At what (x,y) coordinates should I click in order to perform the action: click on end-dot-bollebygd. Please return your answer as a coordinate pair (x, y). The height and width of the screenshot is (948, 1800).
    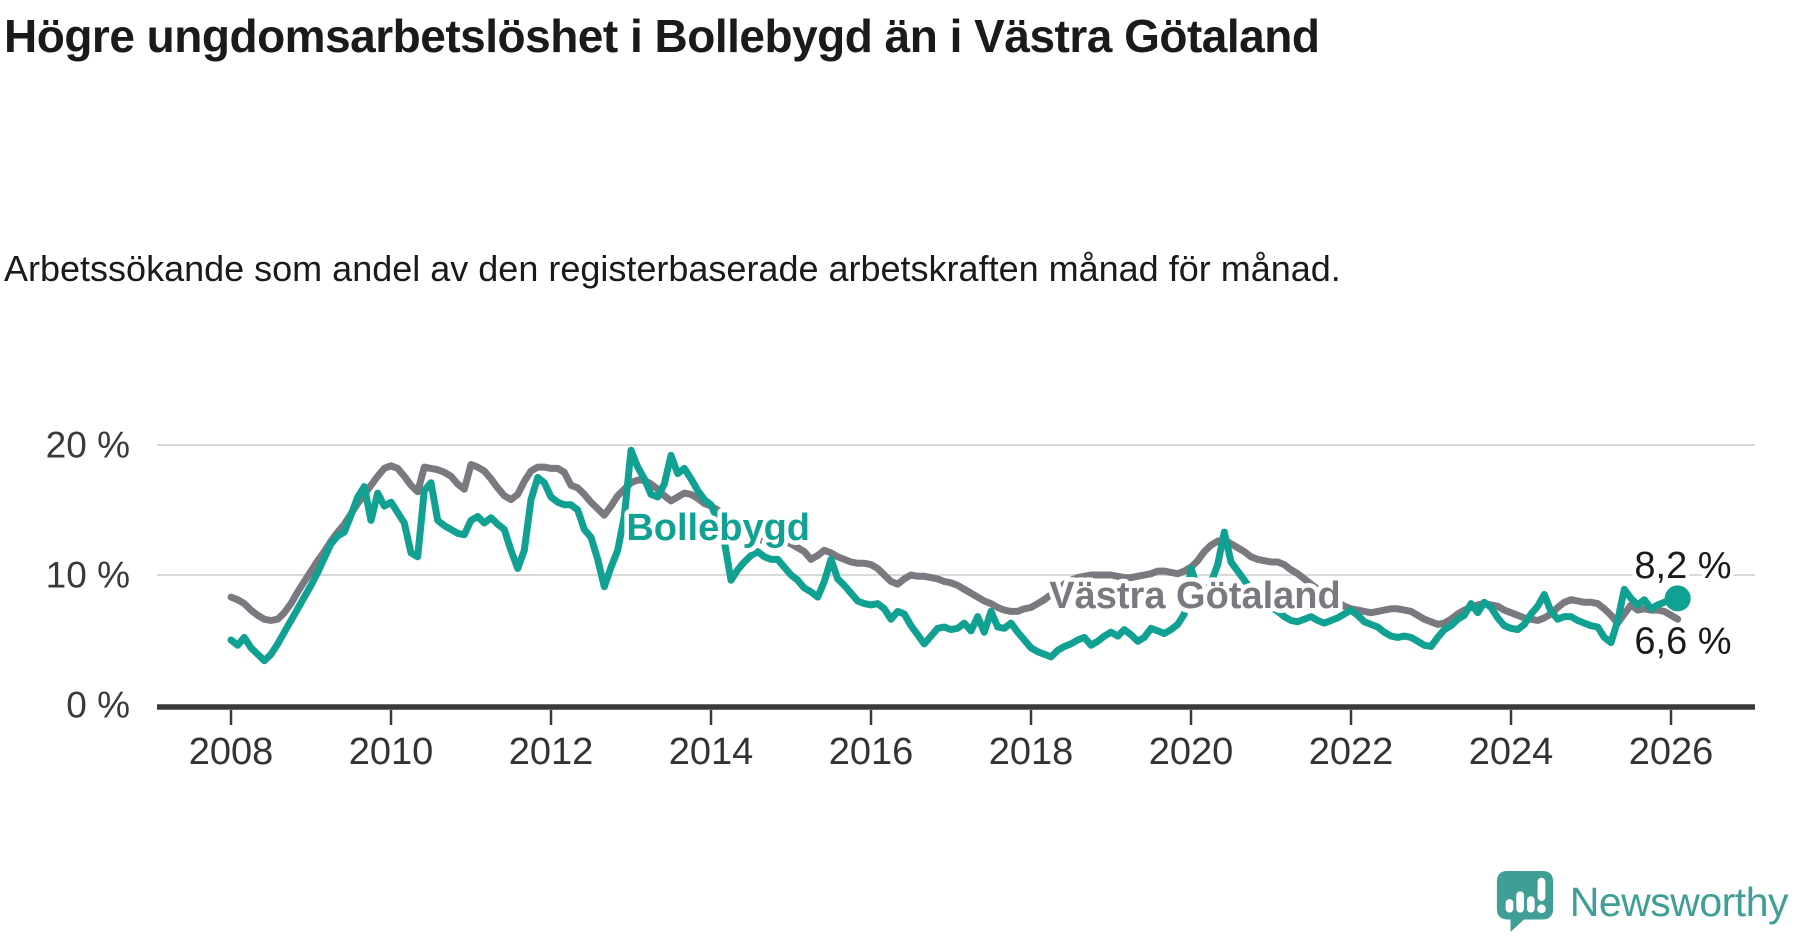
    Looking at the image, I should click on (1677, 598).